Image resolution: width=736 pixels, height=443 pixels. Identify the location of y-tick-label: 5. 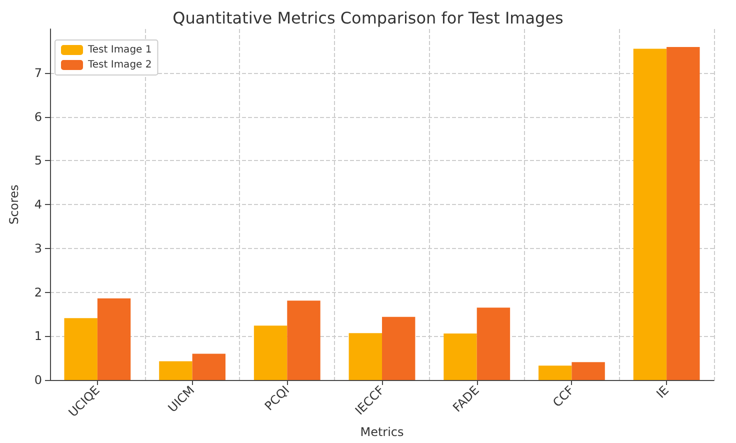
(38, 161).